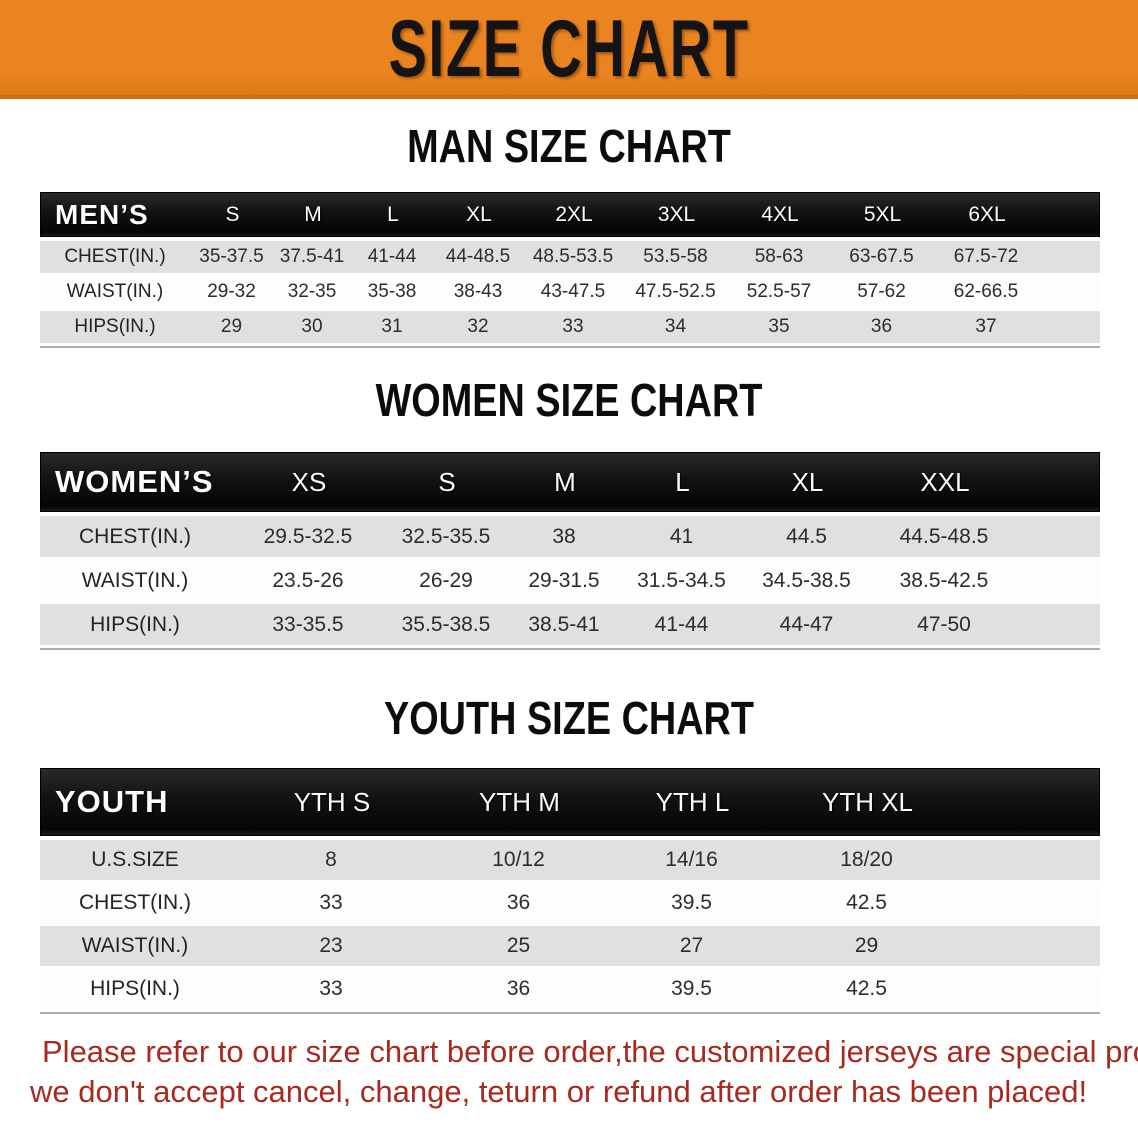 The height and width of the screenshot is (1132, 1138). What do you see at coordinates (806, 536) in the screenshot?
I see `cell-value: 44.5` at bounding box center [806, 536].